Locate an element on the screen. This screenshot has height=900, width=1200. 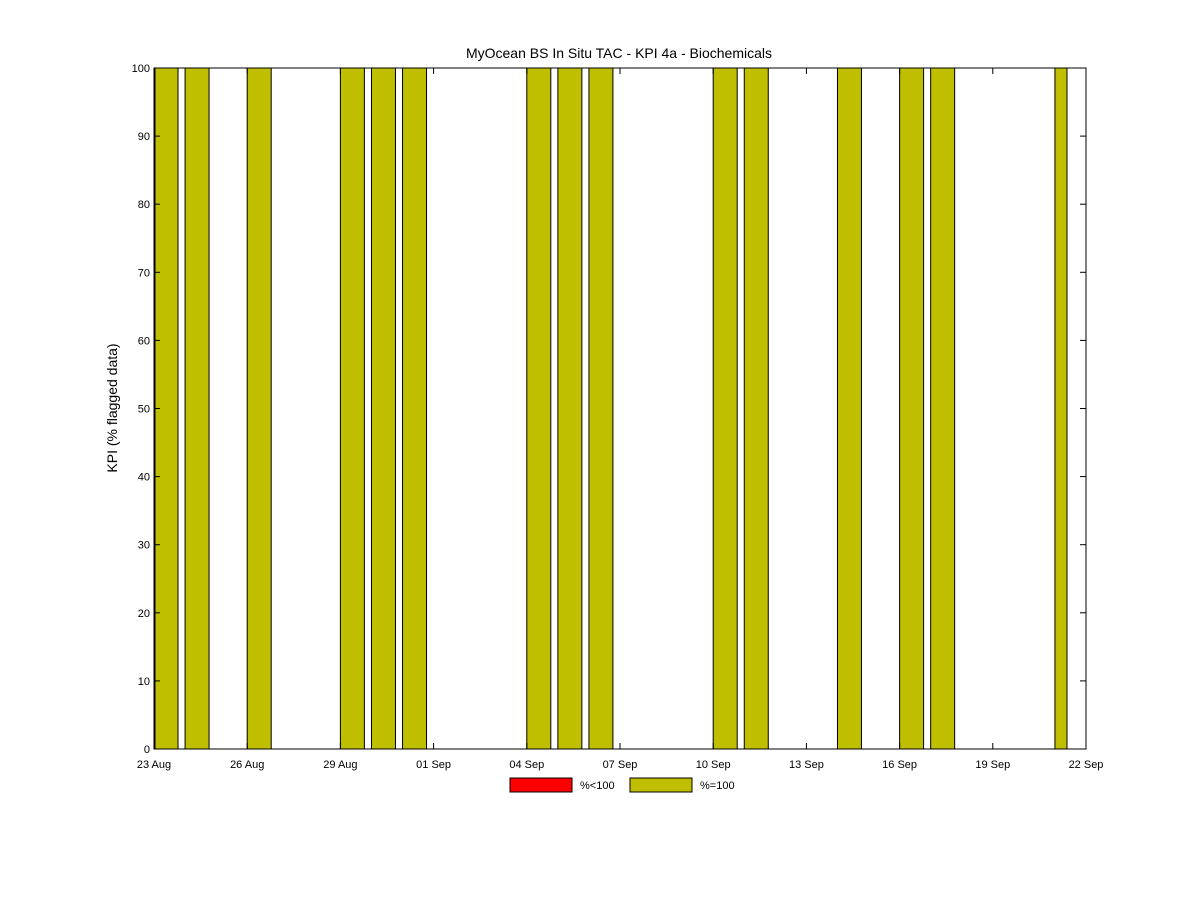
legend-label: %=100 is located at coordinates (717, 786).